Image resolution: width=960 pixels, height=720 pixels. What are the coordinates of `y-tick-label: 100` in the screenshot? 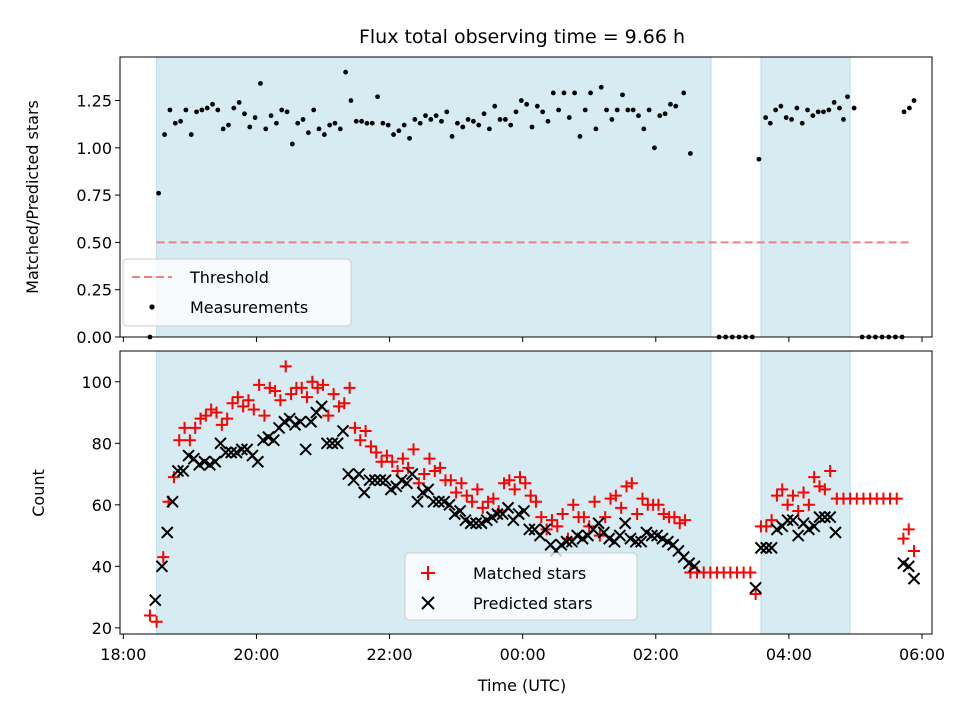 It's located at (96, 382).